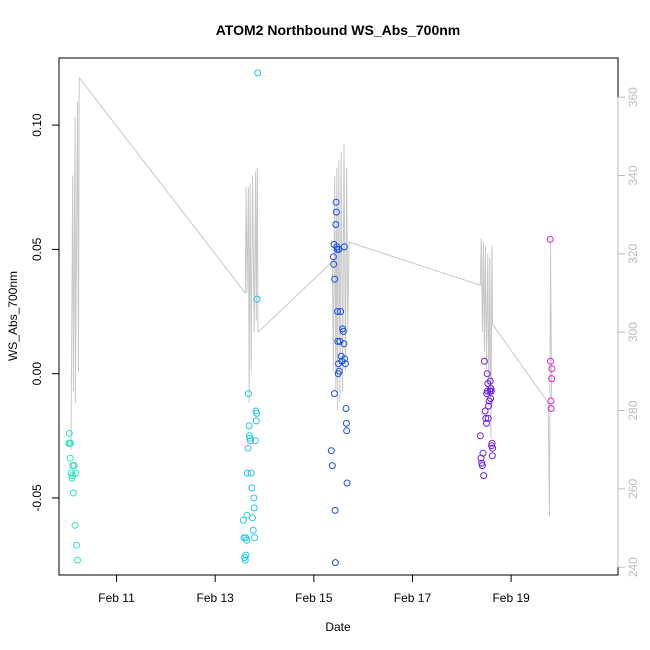  Describe the element at coordinates (633, 332) in the screenshot. I see `y2-tick-label: 300` at that location.